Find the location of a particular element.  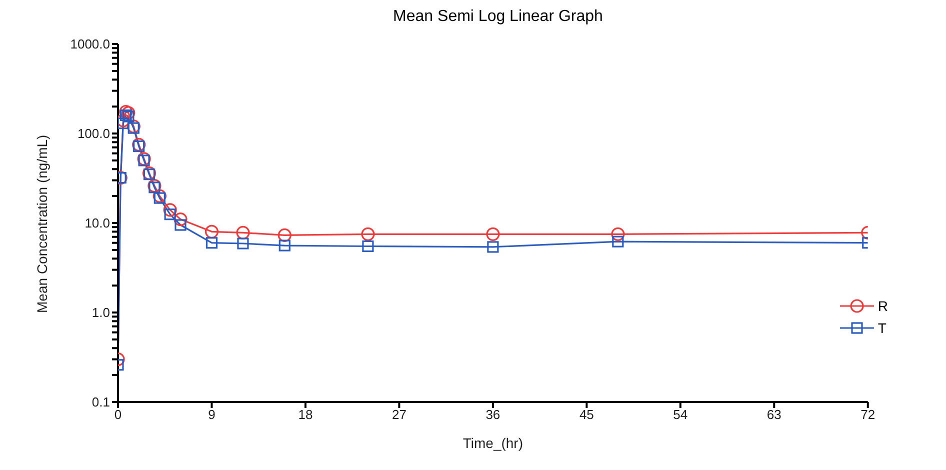

y-tick-label: 1000.0 is located at coordinates (90, 44).